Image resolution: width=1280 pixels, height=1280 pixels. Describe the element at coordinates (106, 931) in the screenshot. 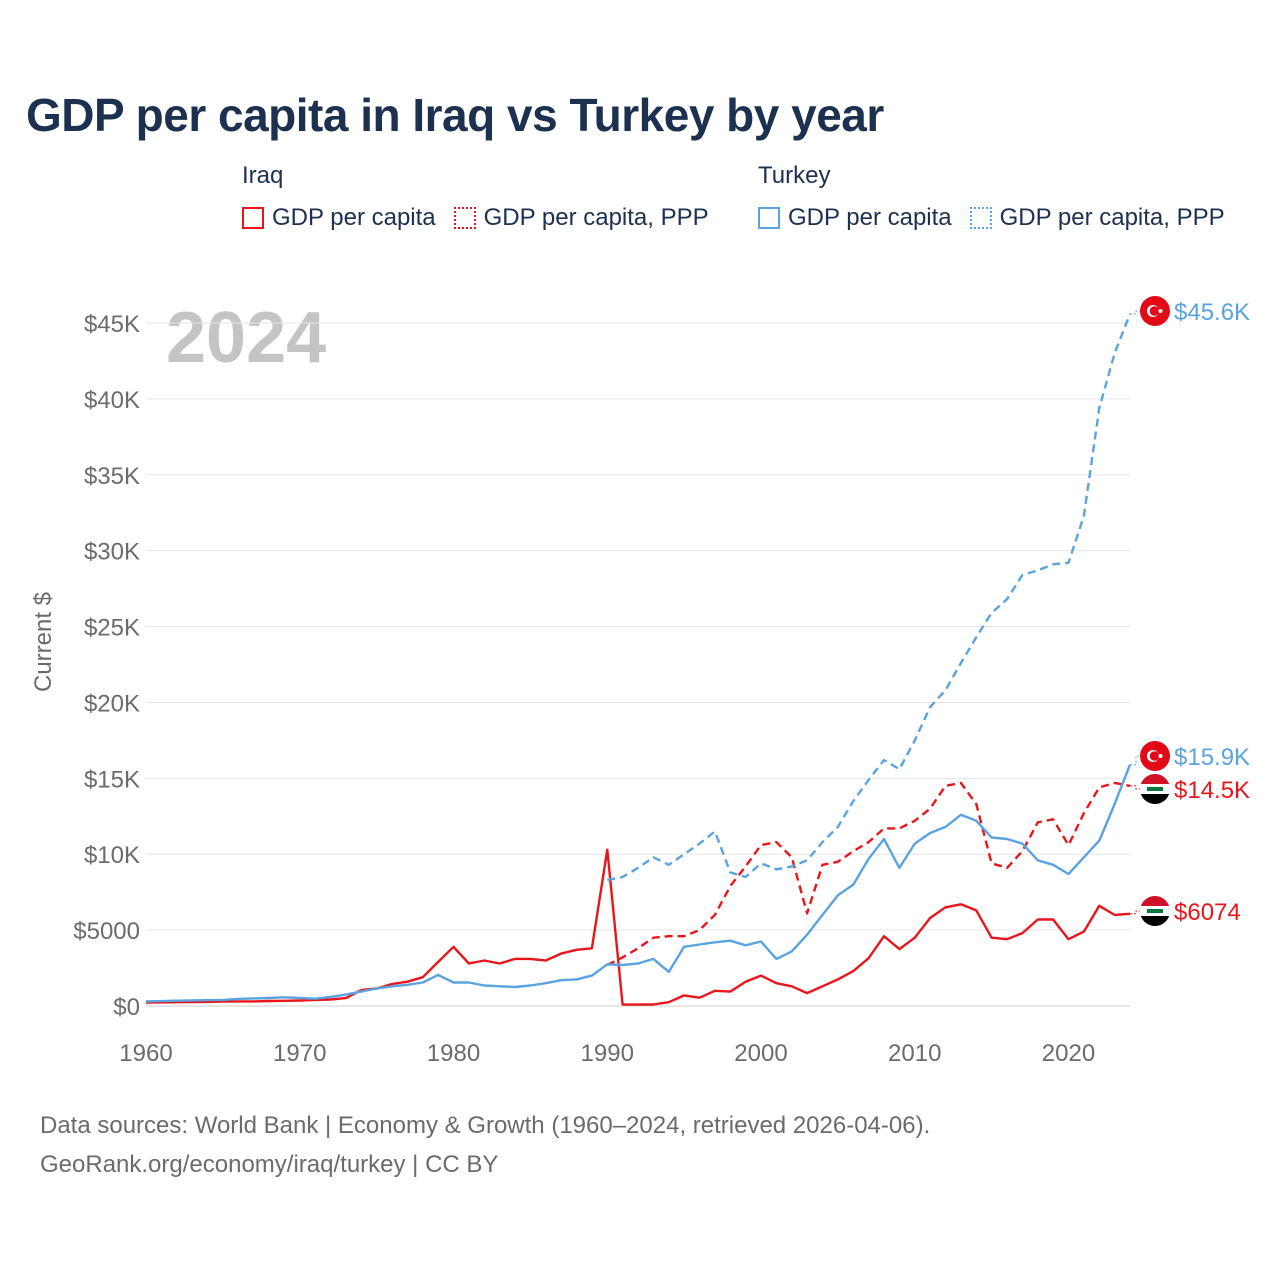

I see `y-tick-label: $5000` at that location.